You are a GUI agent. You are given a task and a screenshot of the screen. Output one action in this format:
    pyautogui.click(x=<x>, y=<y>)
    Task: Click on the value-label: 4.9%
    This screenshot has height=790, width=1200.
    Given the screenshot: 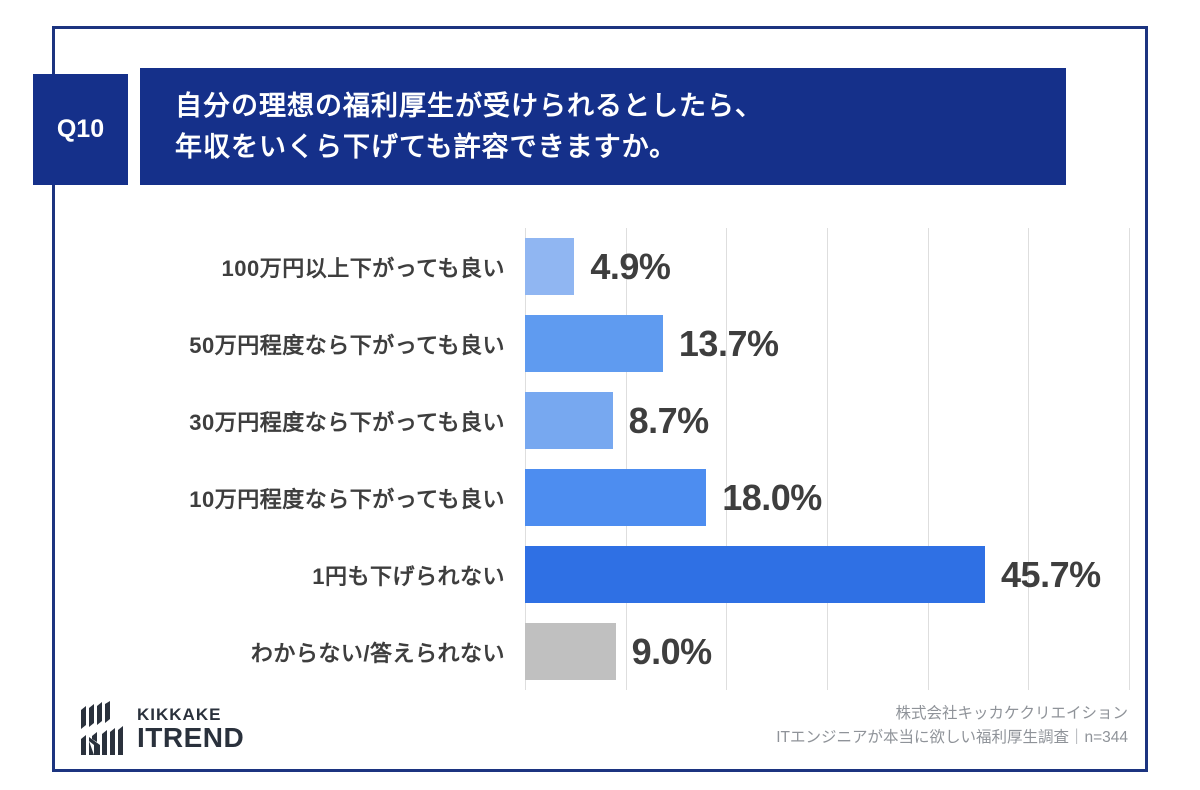 What is the action you would take?
    pyautogui.click(x=630, y=266)
    